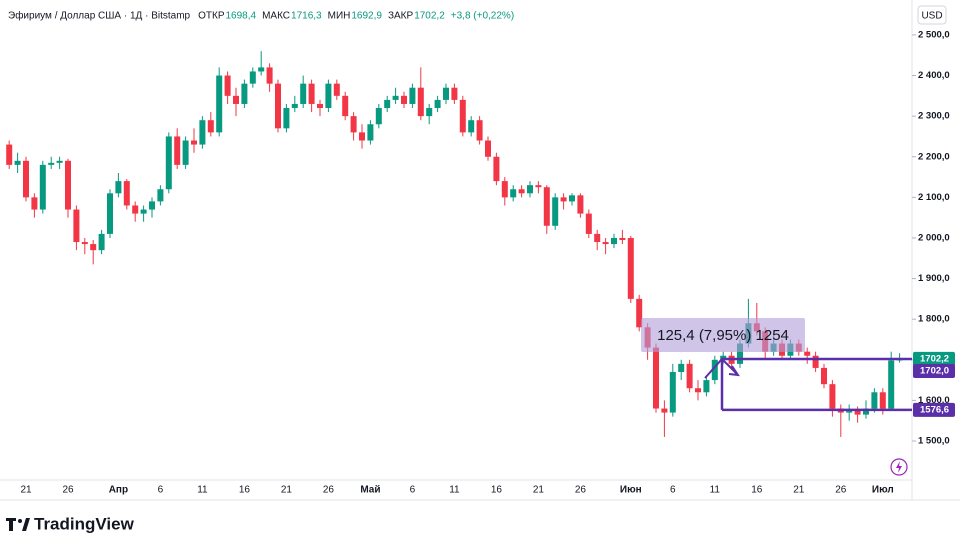  Describe the element at coordinates (673, 490) in the screenshot. I see `x-tick-label: 6` at that location.